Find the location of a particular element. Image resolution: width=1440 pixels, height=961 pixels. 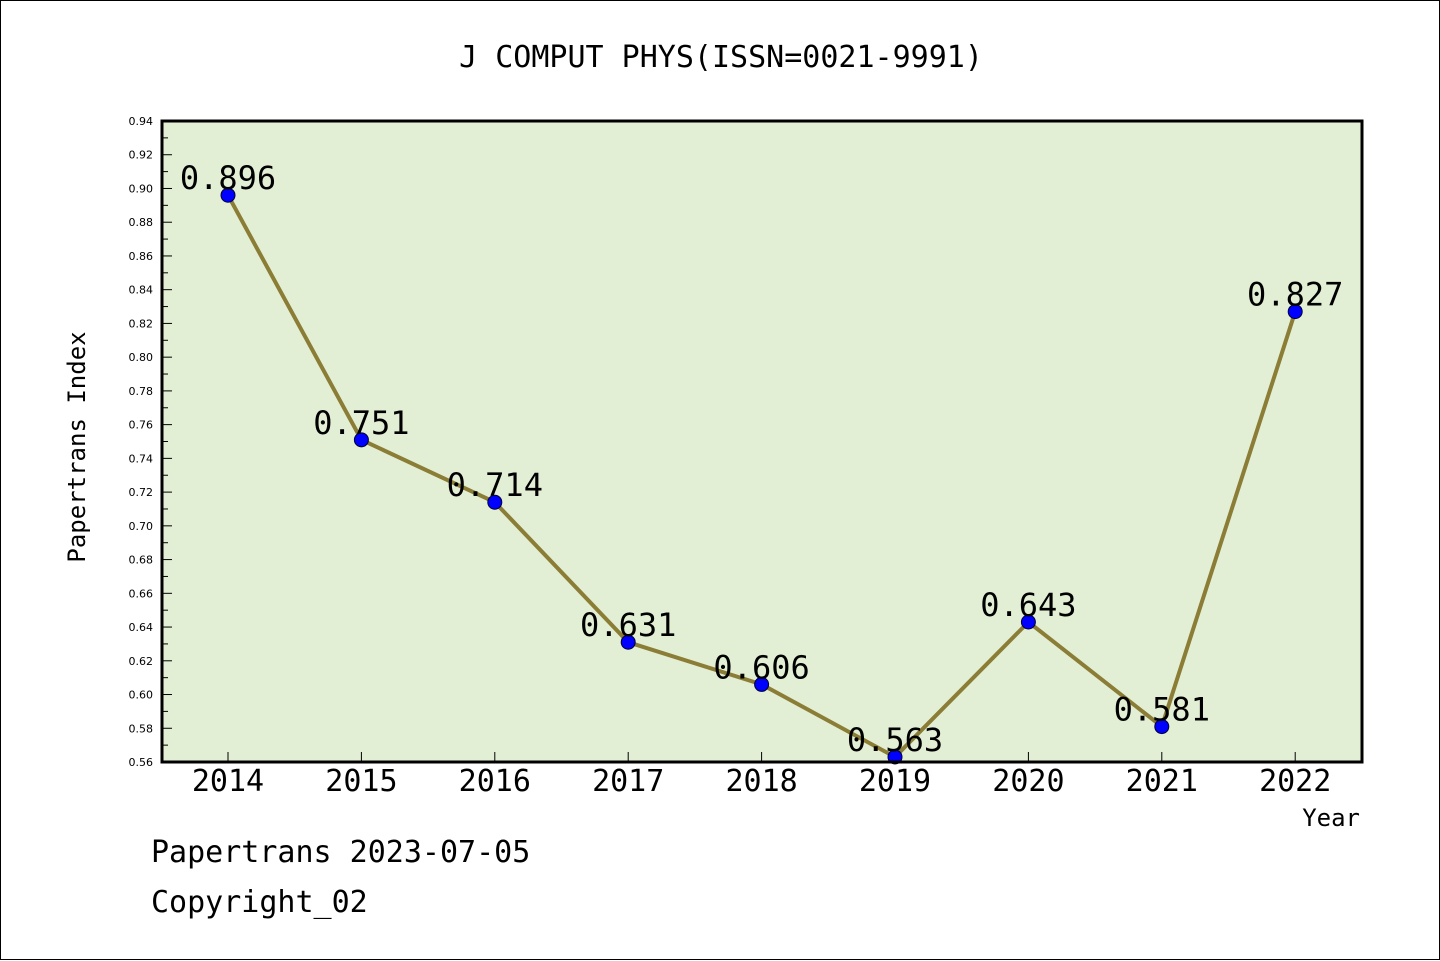

y-tick-label: 0.80 is located at coordinates (141, 357).